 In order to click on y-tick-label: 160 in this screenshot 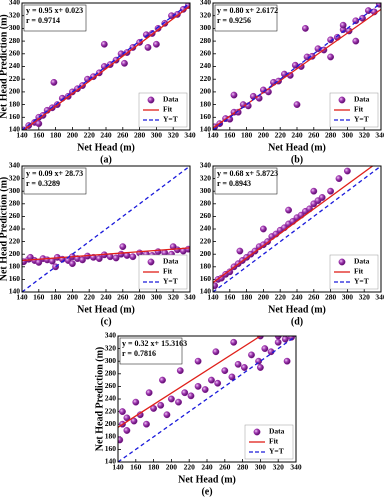, I will do `click(206, 116)`.